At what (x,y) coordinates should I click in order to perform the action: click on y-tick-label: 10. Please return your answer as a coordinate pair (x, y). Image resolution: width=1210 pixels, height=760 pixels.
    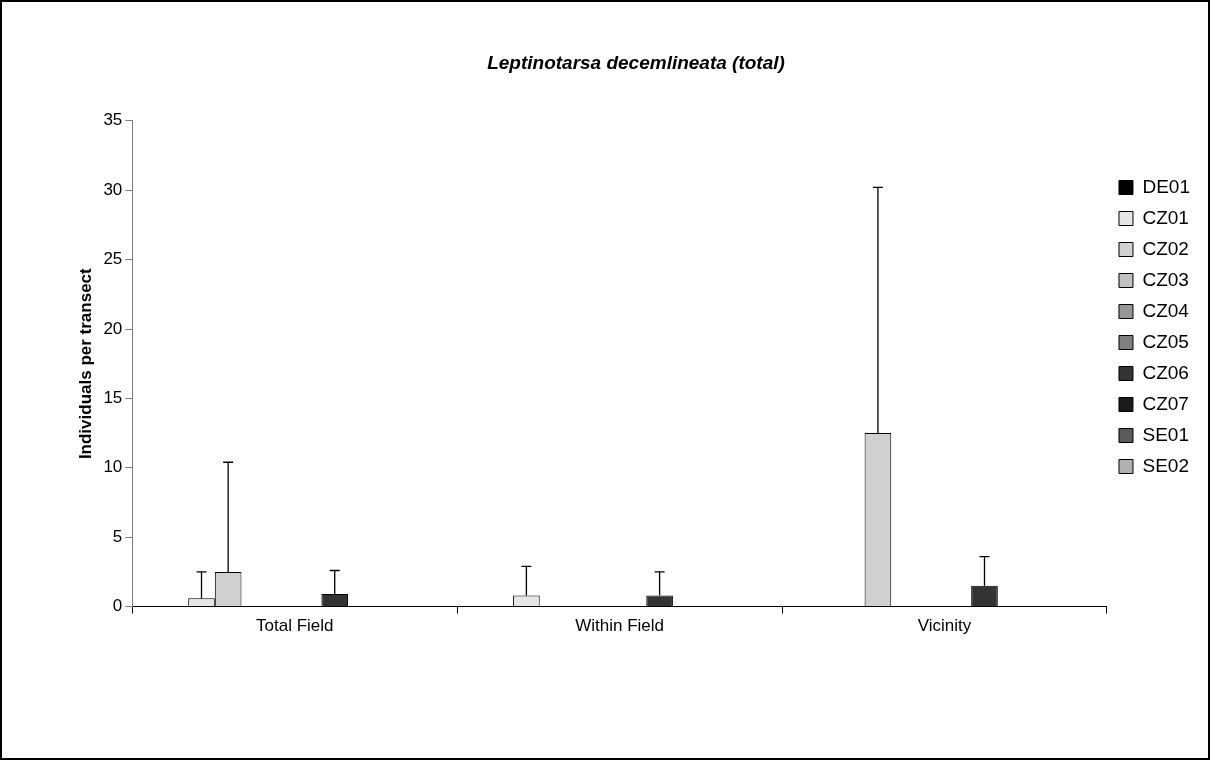
    Looking at the image, I should click on (113, 467).